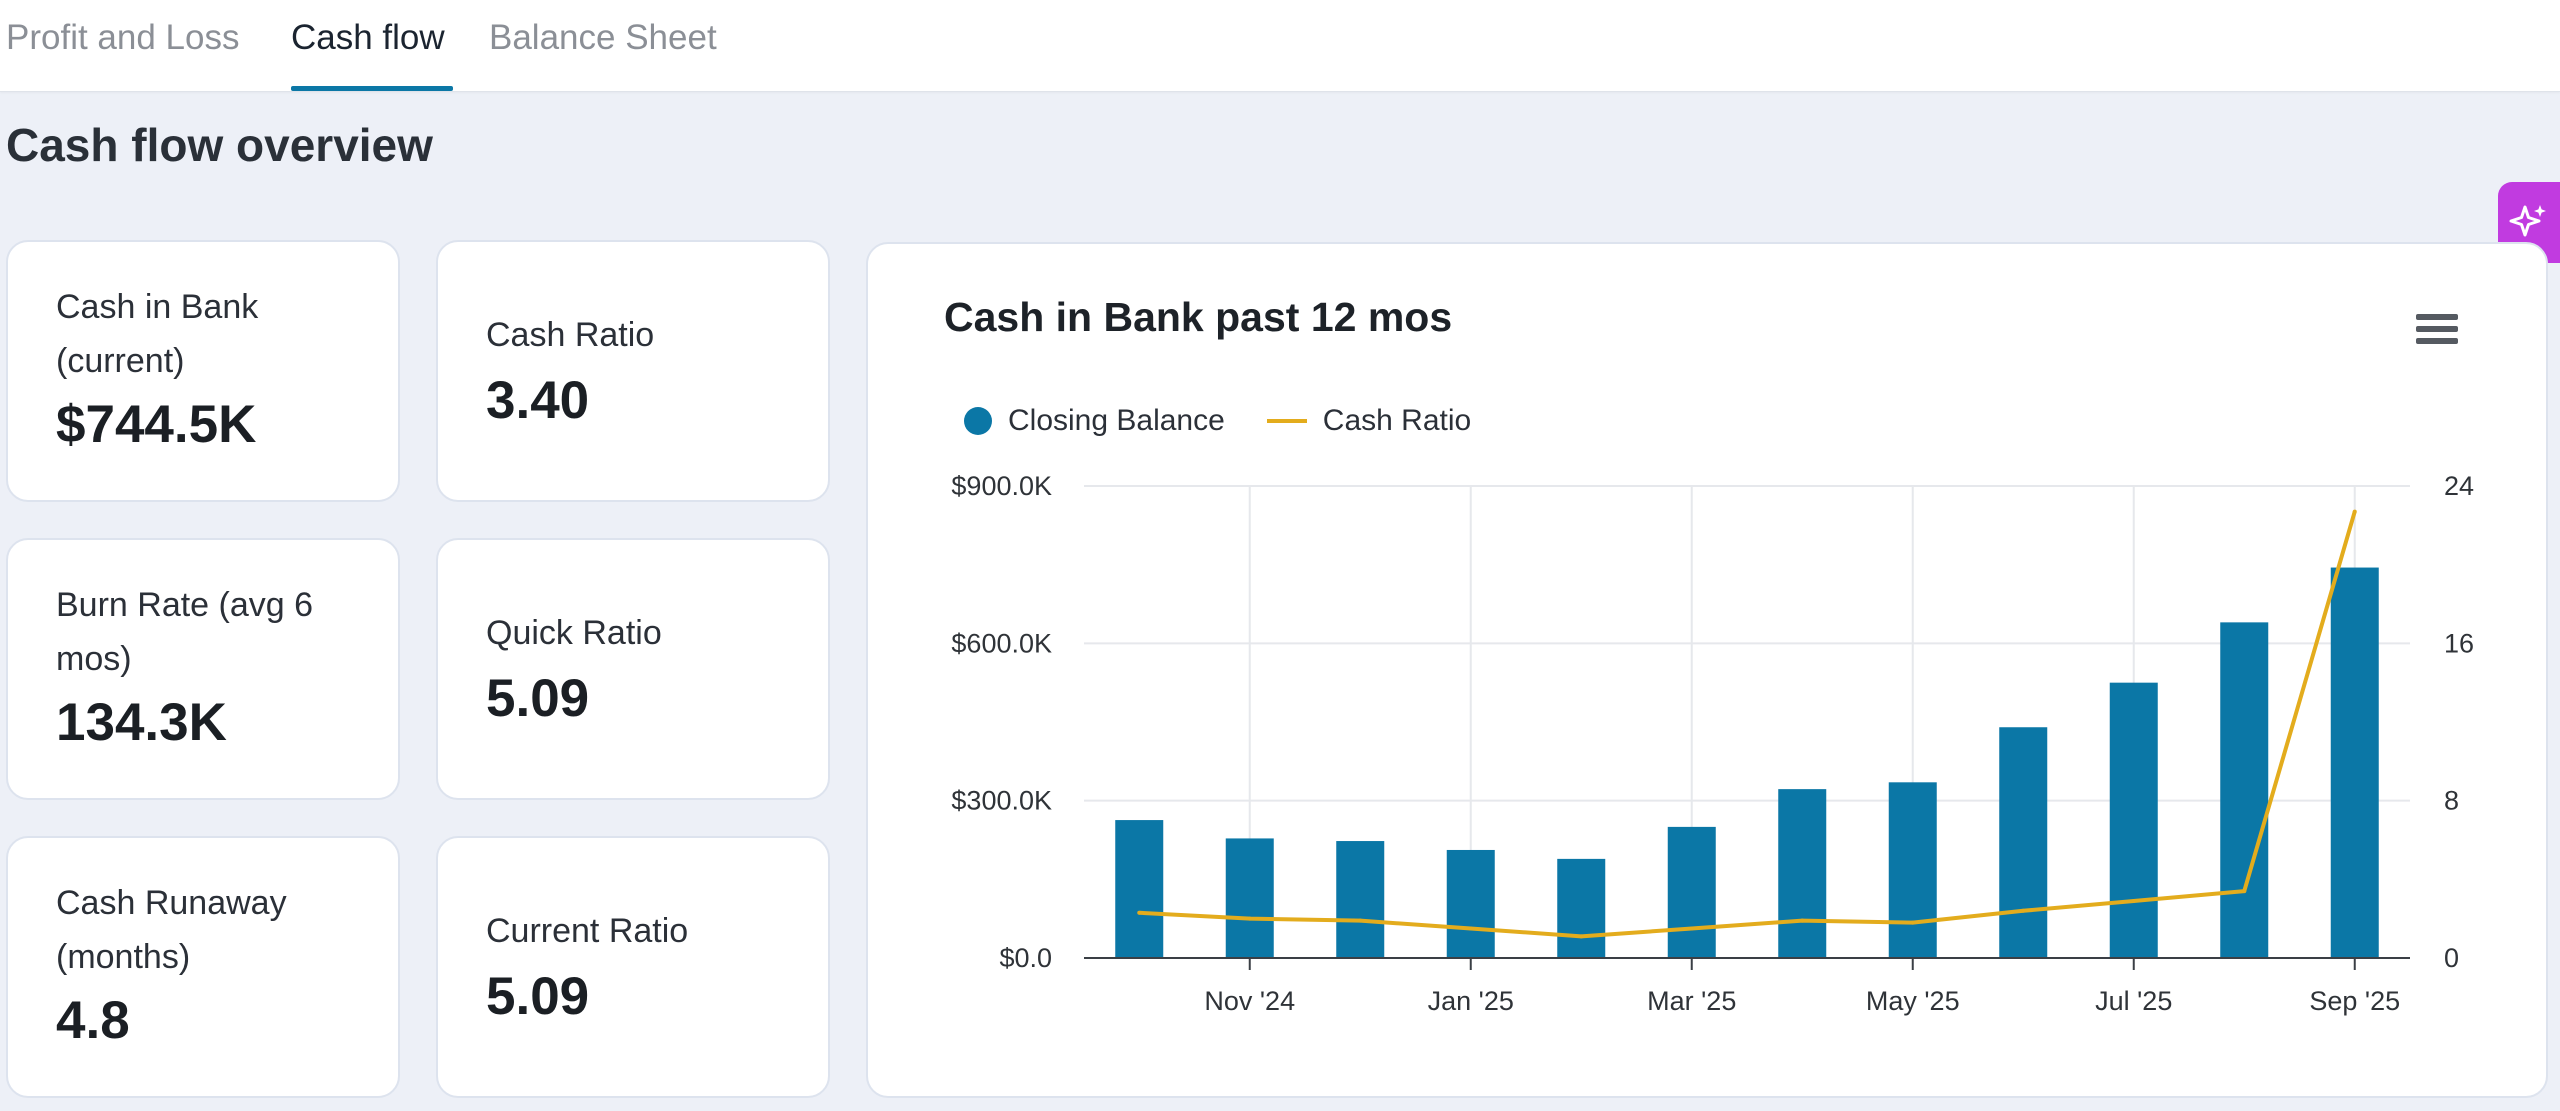 This screenshot has height=1111, width=2560. I want to click on y-right-tick-label: 8, so click(2451, 801).